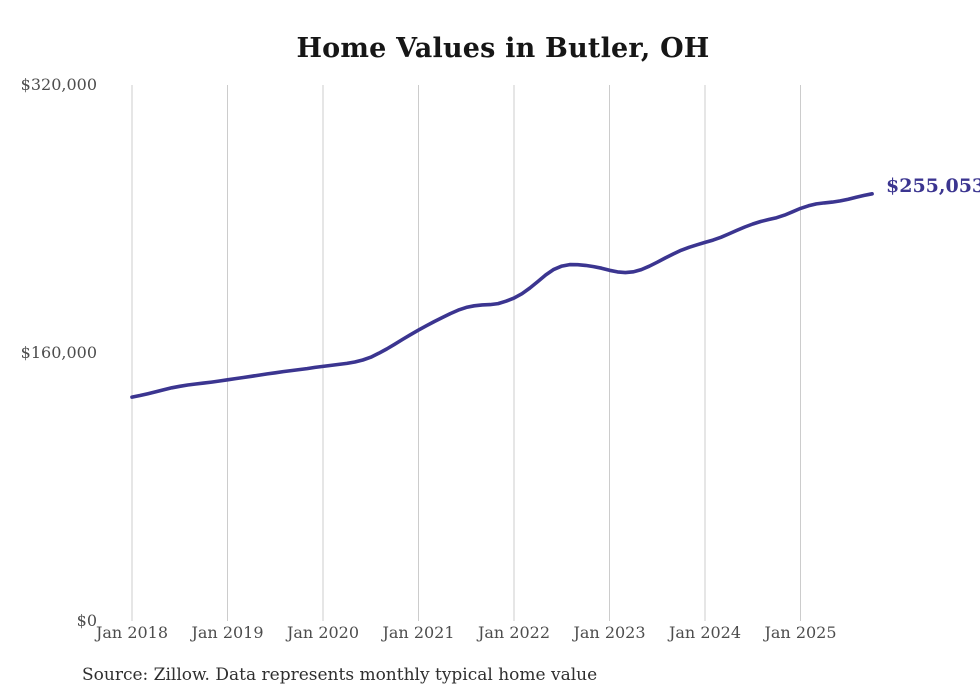 This screenshot has height=699, width=980. Describe the element at coordinates (418, 632) in the screenshot. I see `x-axis-label: Jan 2021` at that location.